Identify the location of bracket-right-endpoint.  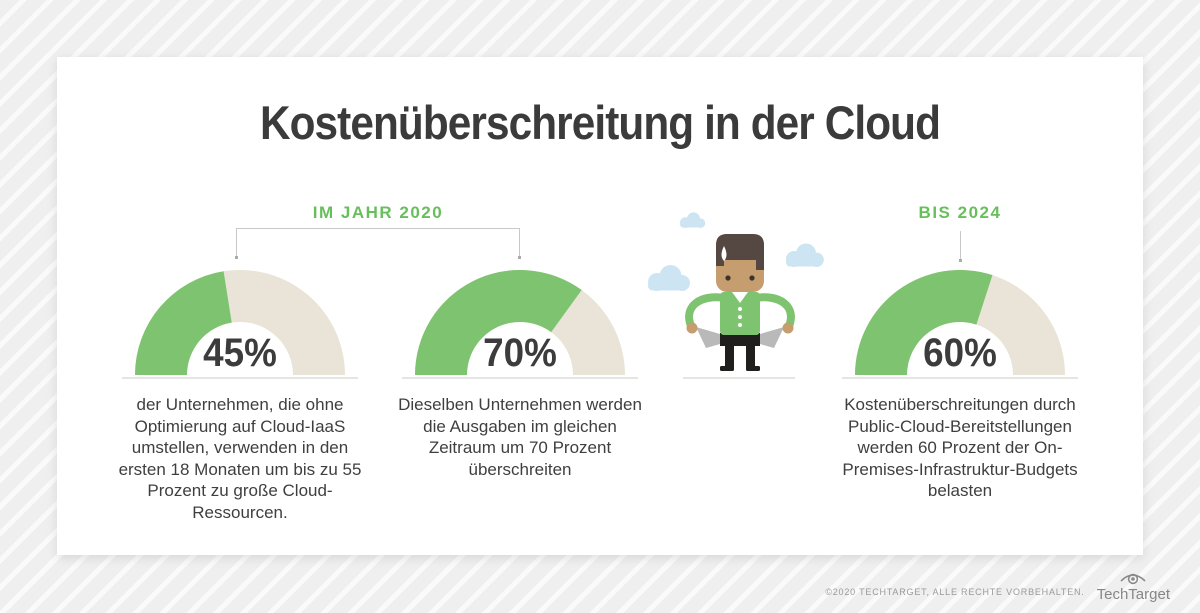
(519, 257).